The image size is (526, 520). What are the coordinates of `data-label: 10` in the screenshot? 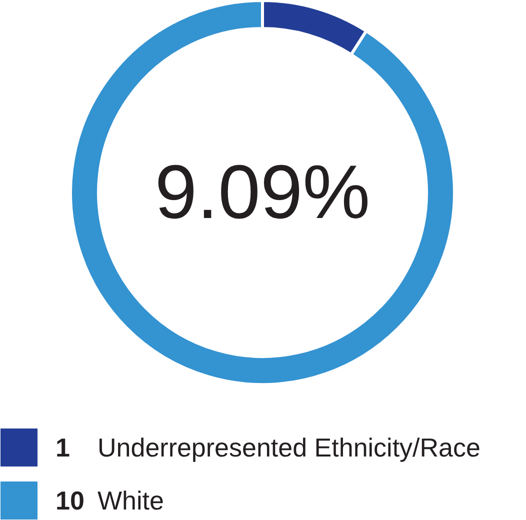 It's located at (70, 501).